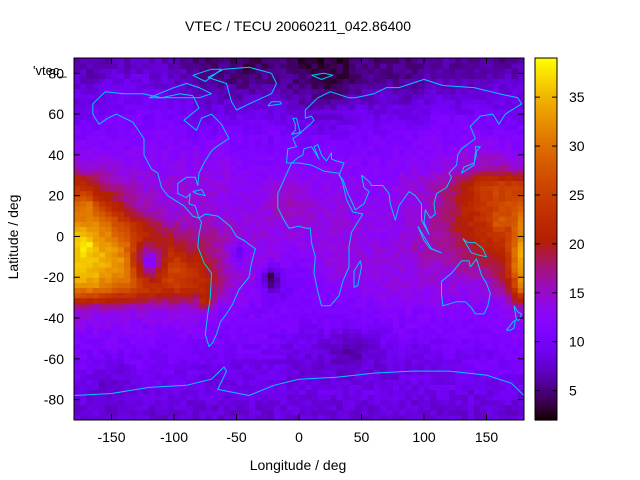 The image size is (640, 480). Describe the element at coordinates (298, 465) in the screenshot. I see `x-axis-label: Longitude / deg` at that location.